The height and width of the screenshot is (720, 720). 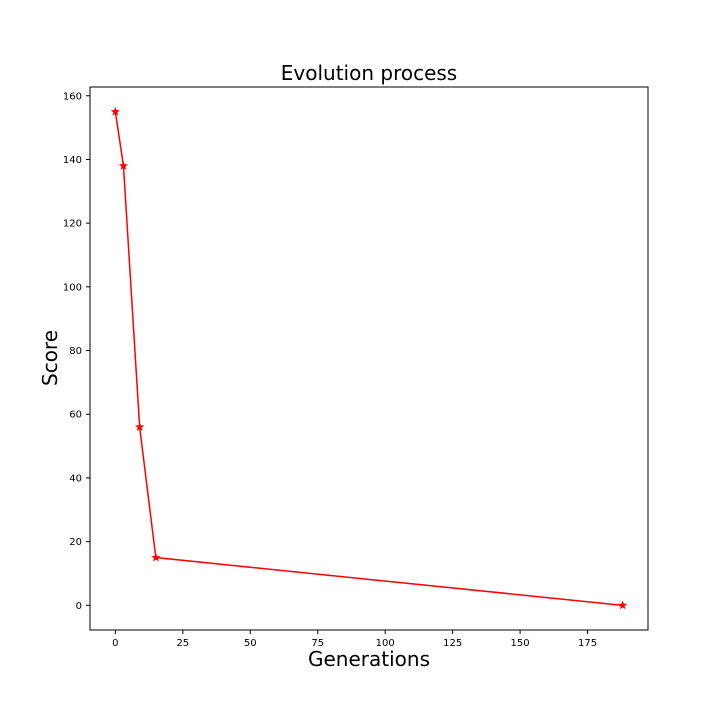 What do you see at coordinates (520, 643) in the screenshot?
I see `x-tick-label: 150` at bounding box center [520, 643].